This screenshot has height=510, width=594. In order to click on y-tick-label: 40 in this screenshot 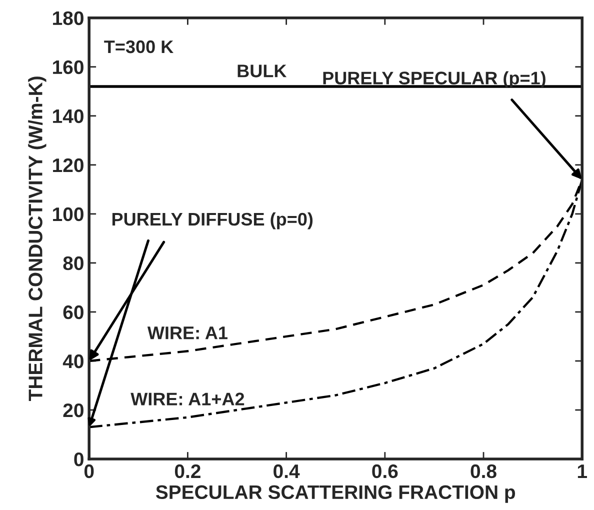, I will do `click(73, 361)`.